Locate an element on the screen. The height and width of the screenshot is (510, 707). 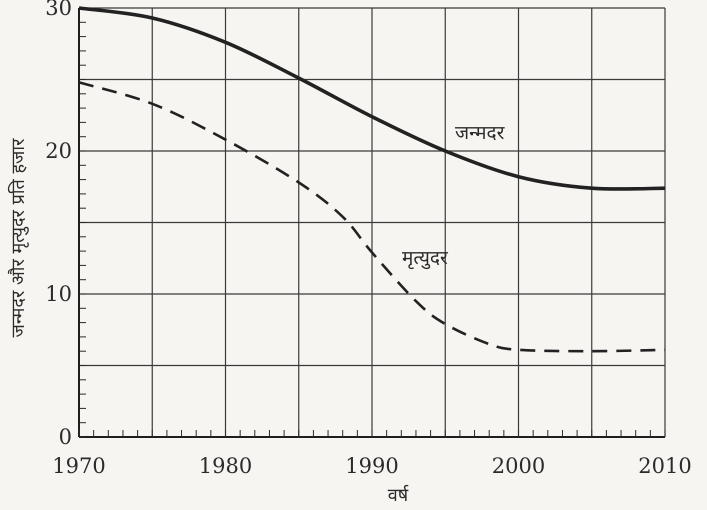
y-tick-label: 20 is located at coordinates (58, 151).